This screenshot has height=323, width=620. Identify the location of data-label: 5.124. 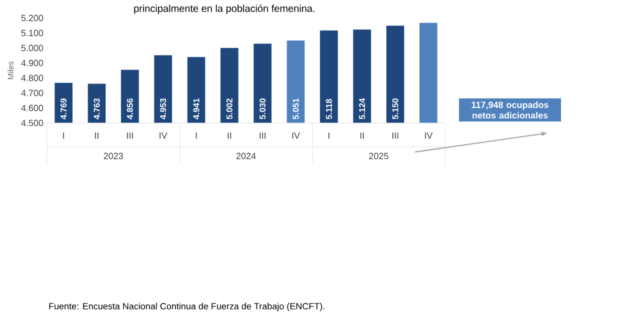
(362, 109).